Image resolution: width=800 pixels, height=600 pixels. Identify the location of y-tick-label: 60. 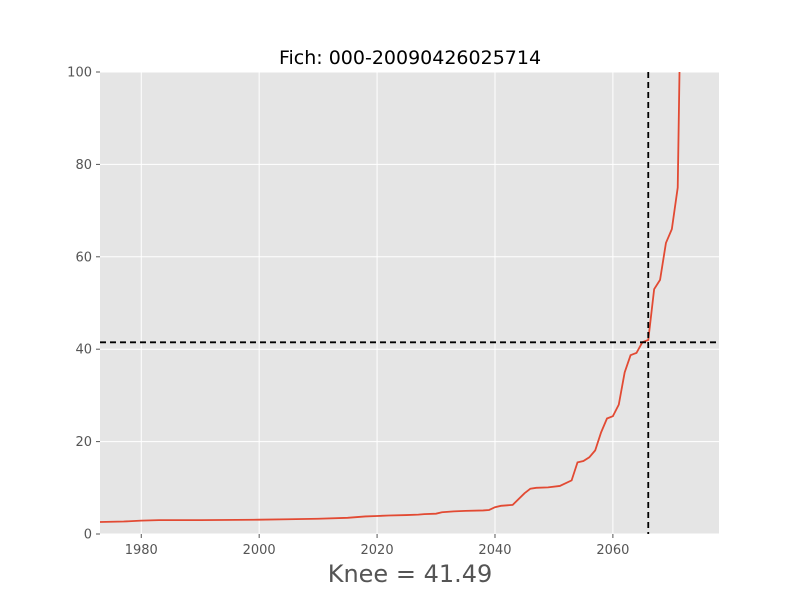
(83, 257).